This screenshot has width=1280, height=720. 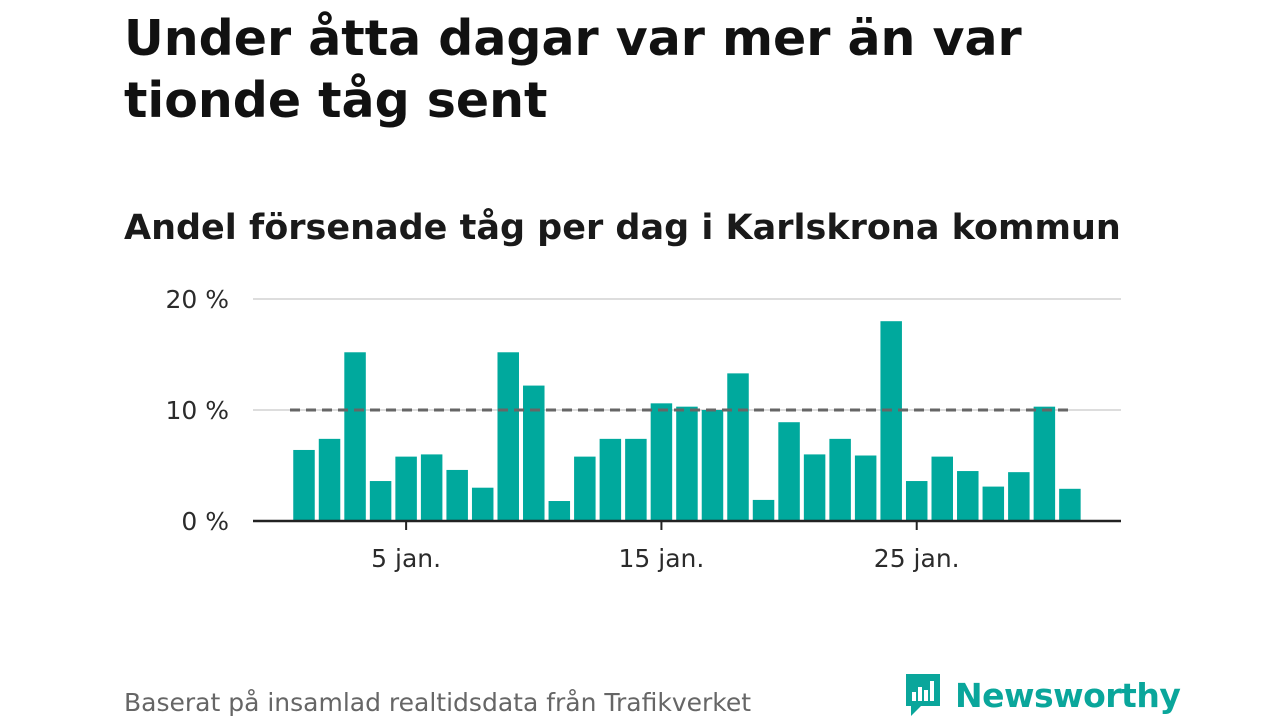 What do you see at coordinates (197, 299) in the screenshot?
I see `y-tick-label: 20 %` at bounding box center [197, 299].